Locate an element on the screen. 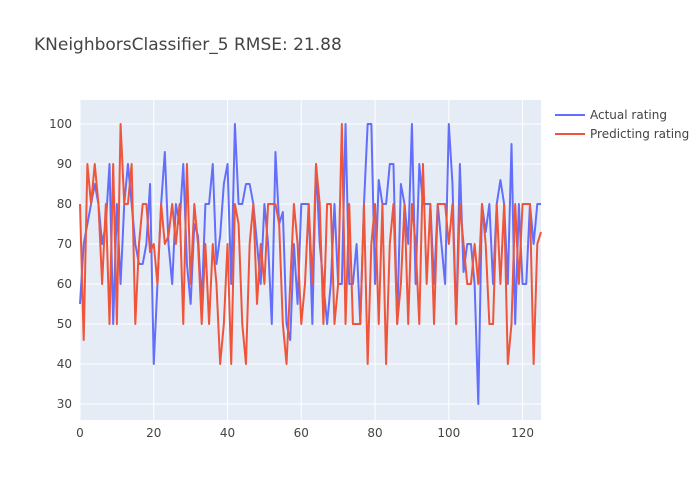 Image resolution: width=700 pixels, height=500 pixels. x-tick-label: 20 is located at coordinates (153, 433).